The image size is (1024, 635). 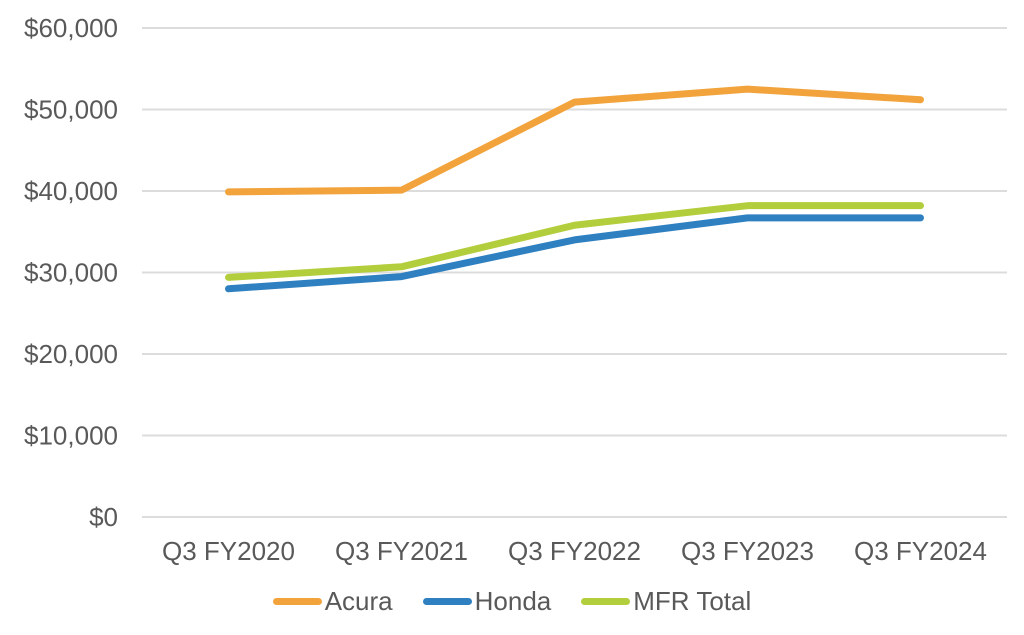 I want to click on legend-label-acura: Acura, so click(x=358, y=601).